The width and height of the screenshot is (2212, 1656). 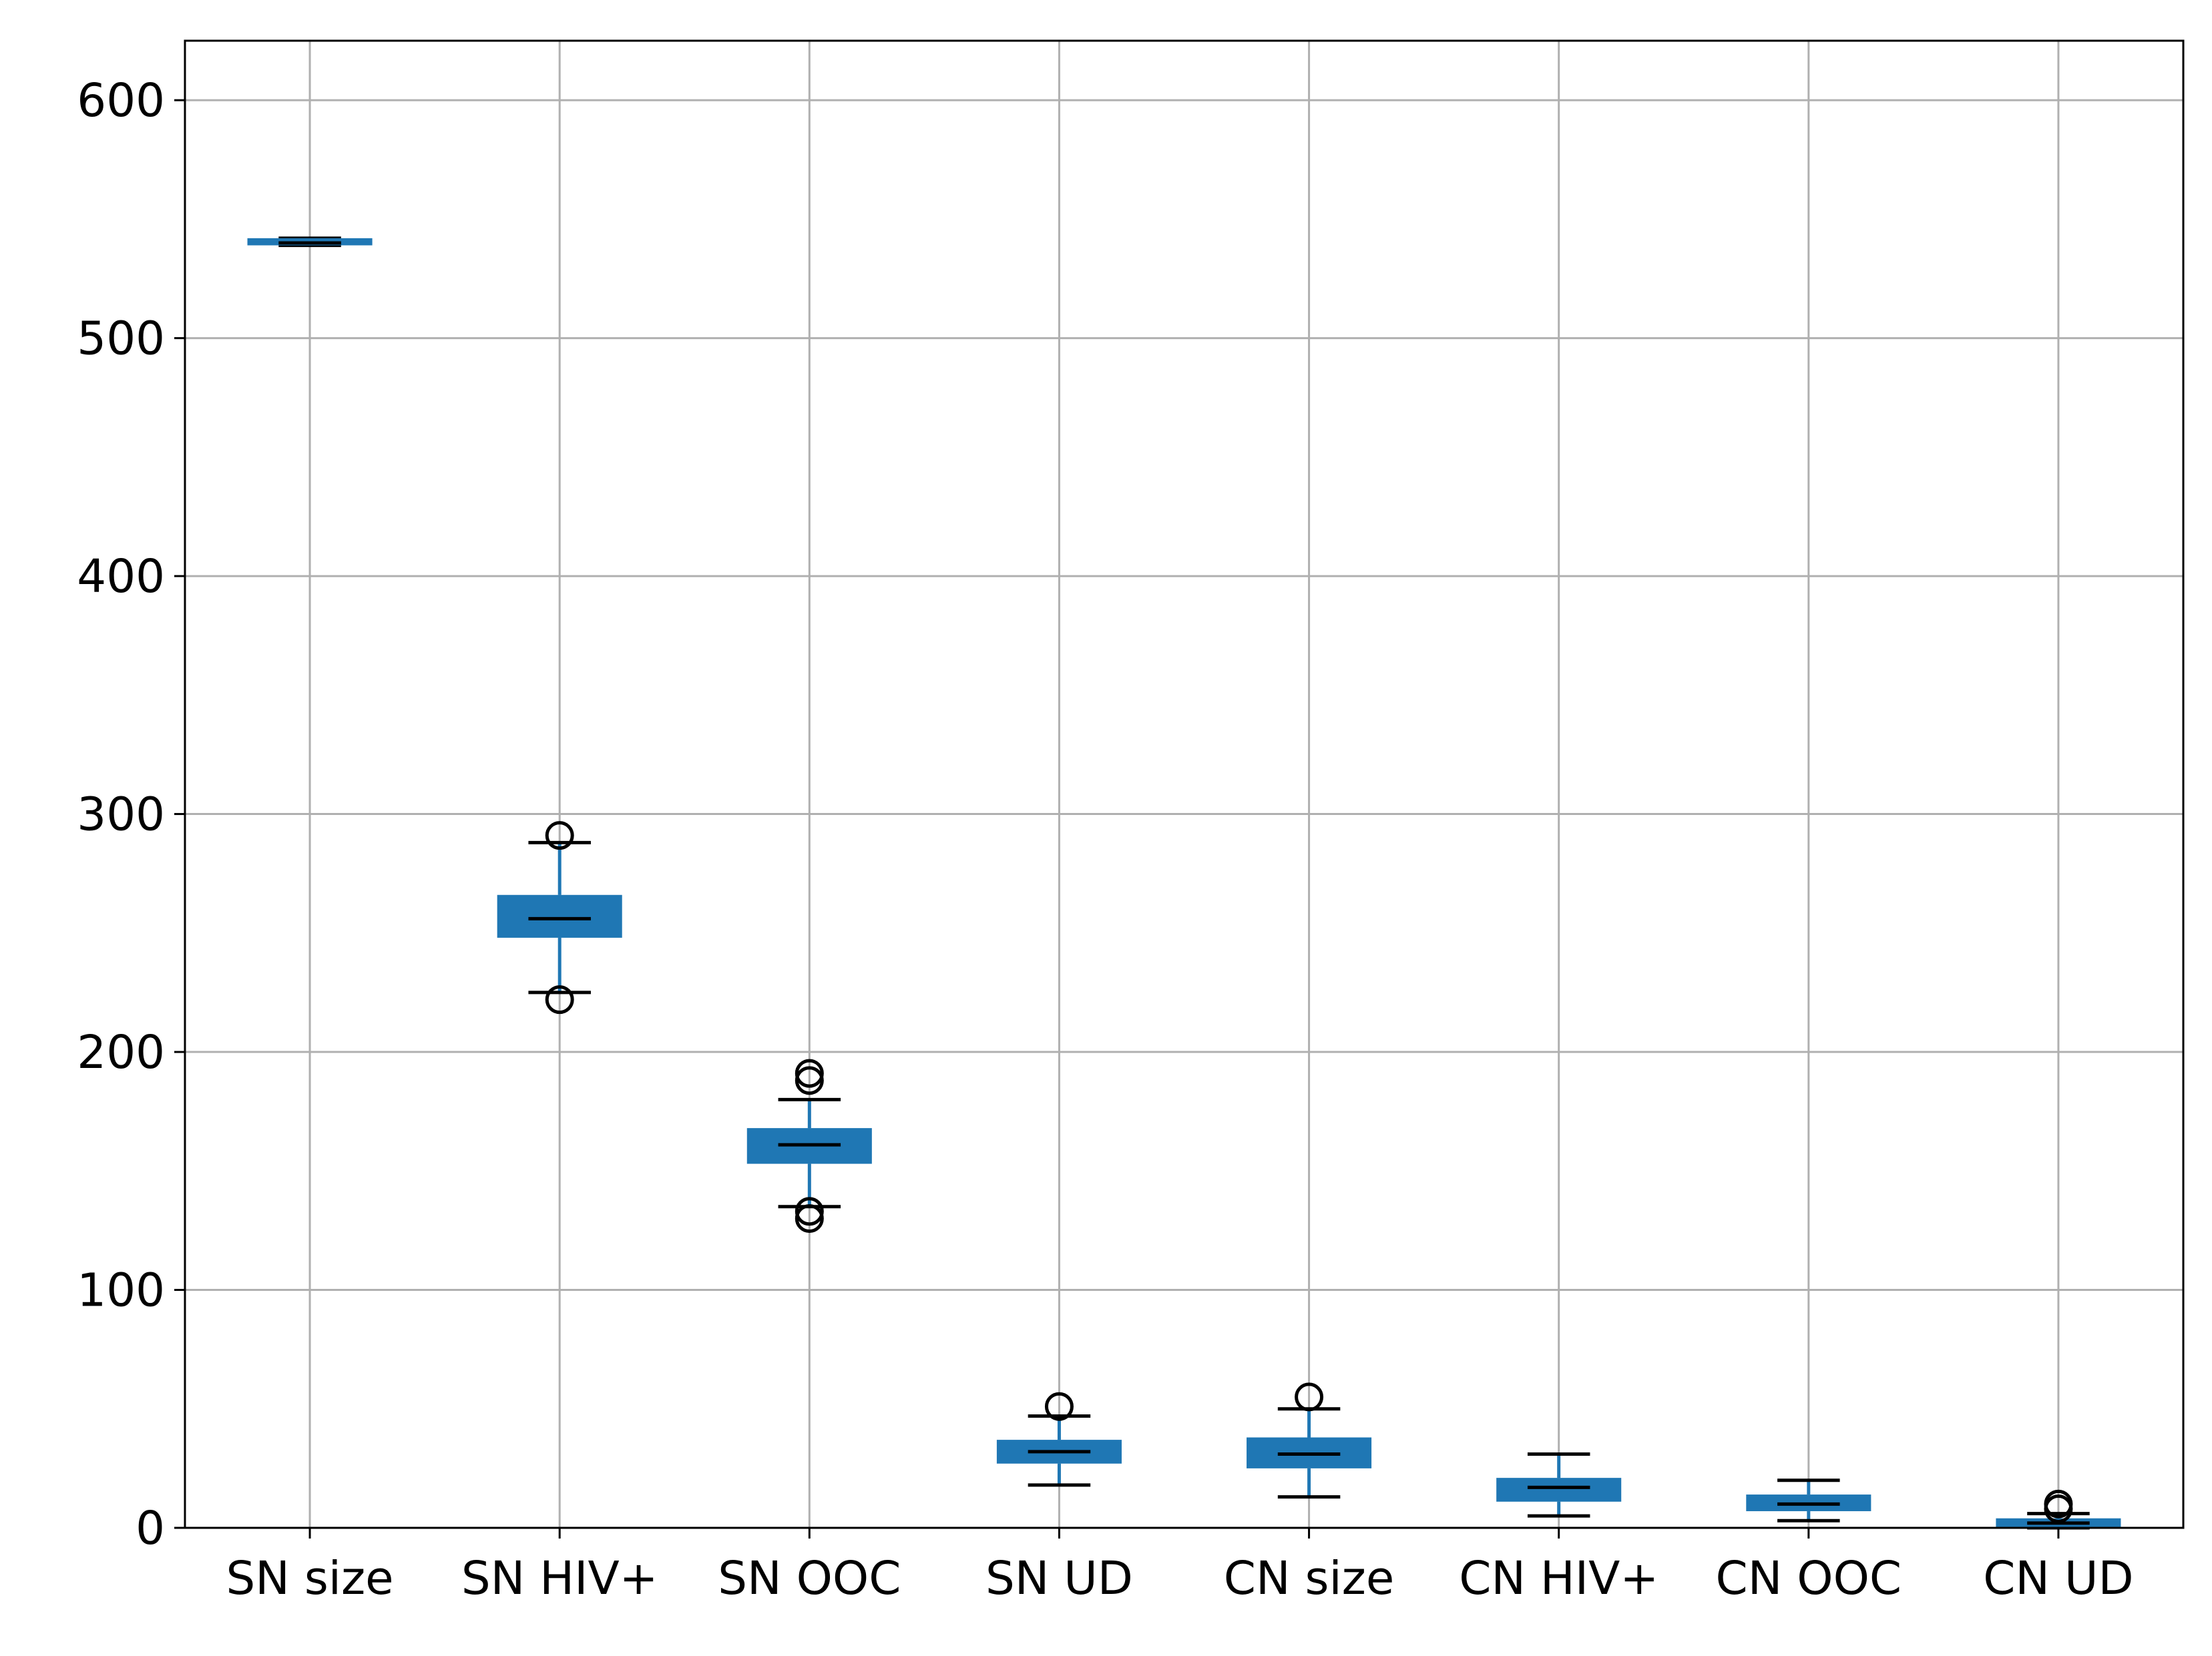 What do you see at coordinates (559, 1579) in the screenshot?
I see `x-tick-label: SN HIV+` at bounding box center [559, 1579].